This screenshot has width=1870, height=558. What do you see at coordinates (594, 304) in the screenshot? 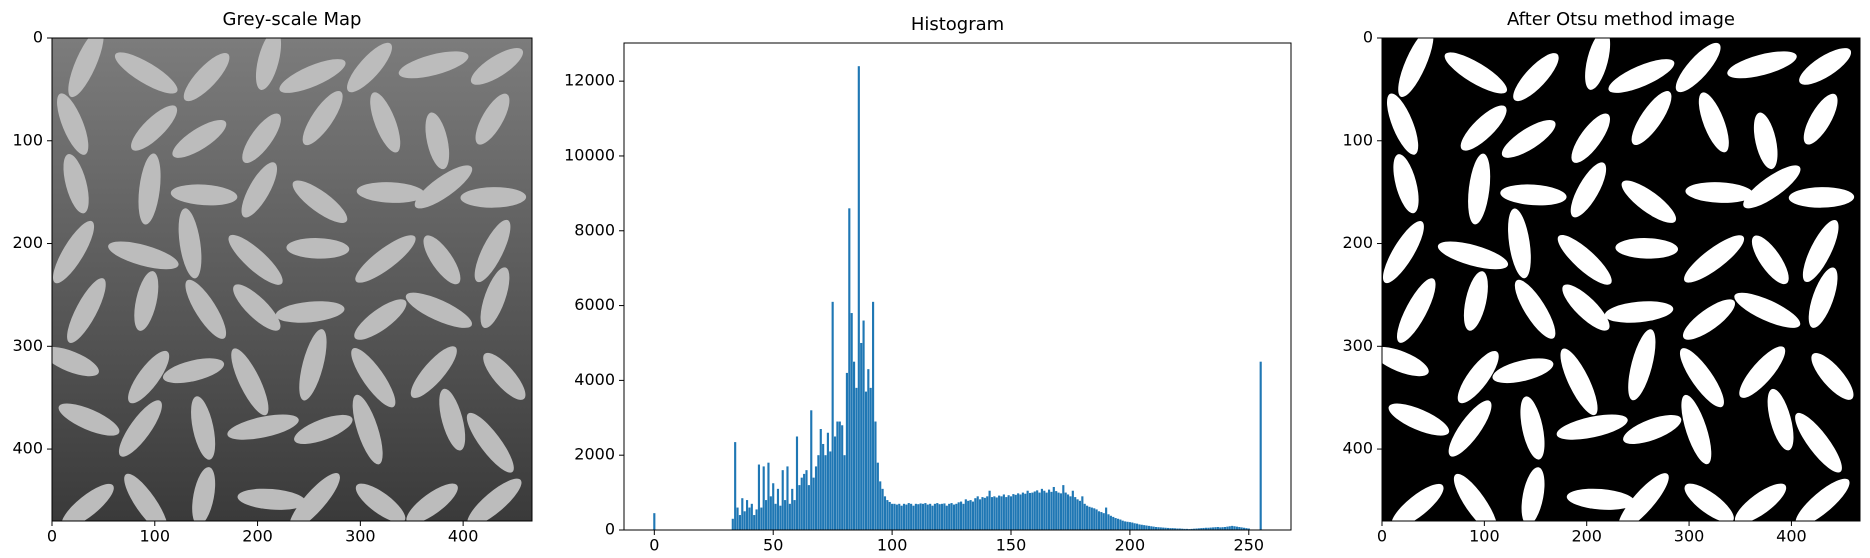
I see `y-tick-label: 6000` at bounding box center [594, 304].